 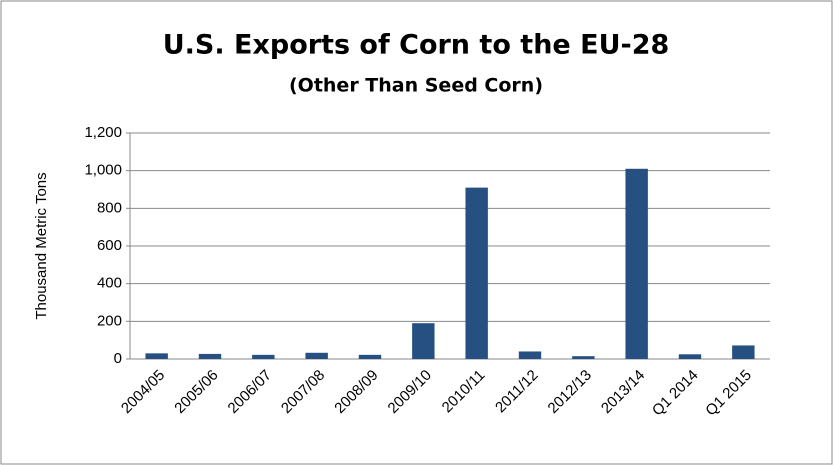 I want to click on y-tick-label: 600, so click(x=109, y=245).